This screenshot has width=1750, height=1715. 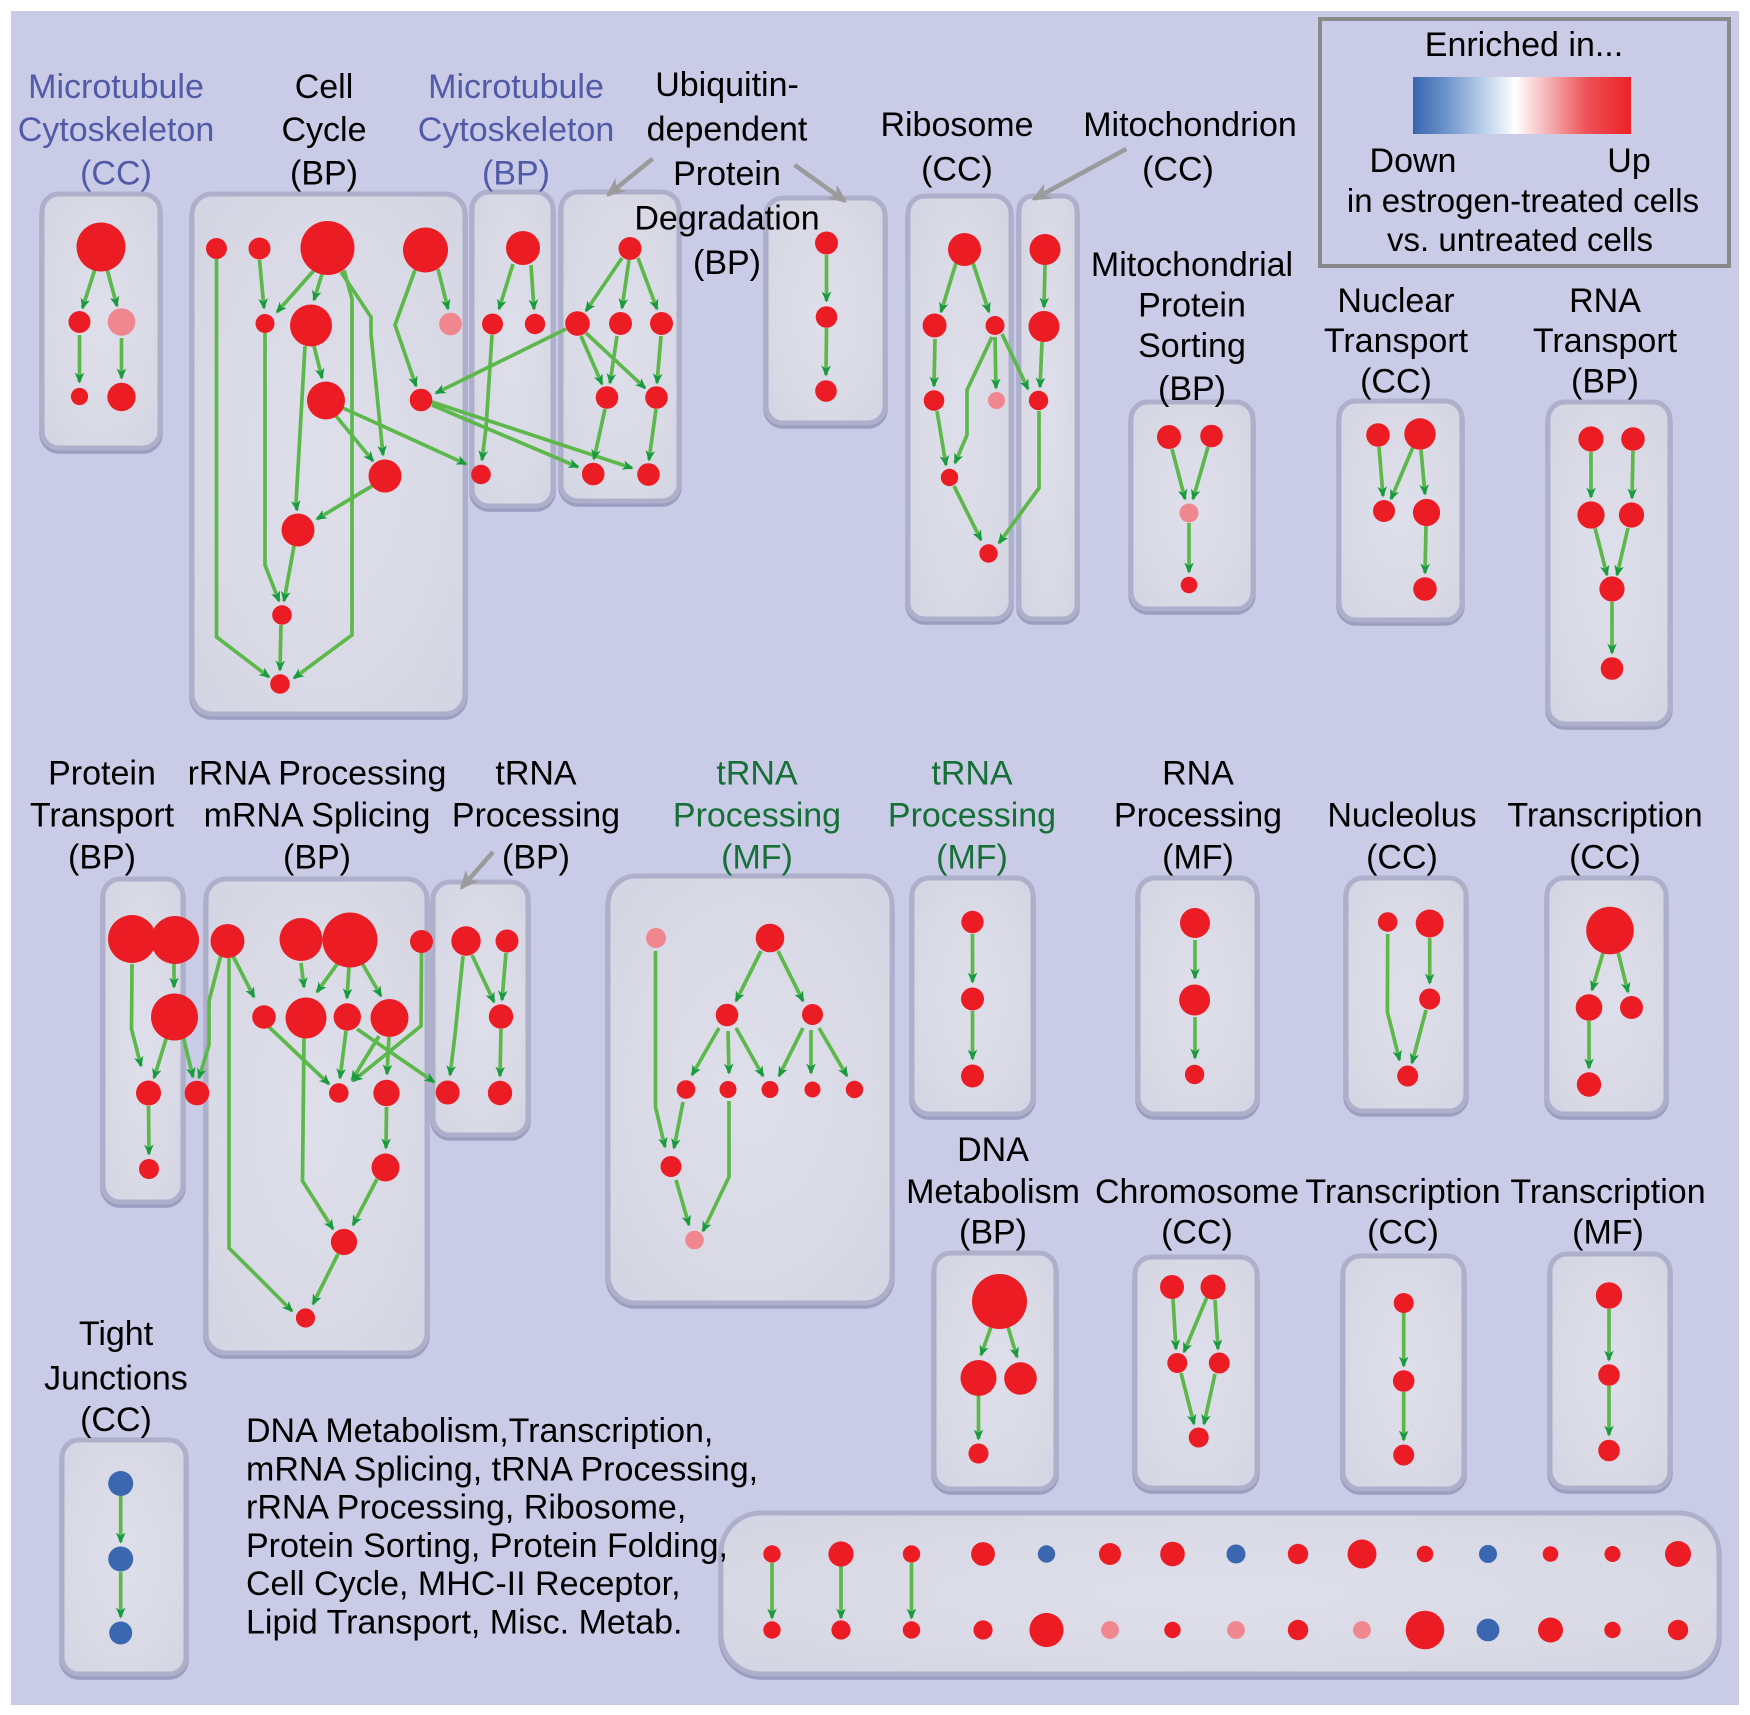 What do you see at coordinates (324, 87) in the screenshot?
I see `svg-text: Cell` at bounding box center [324, 87].